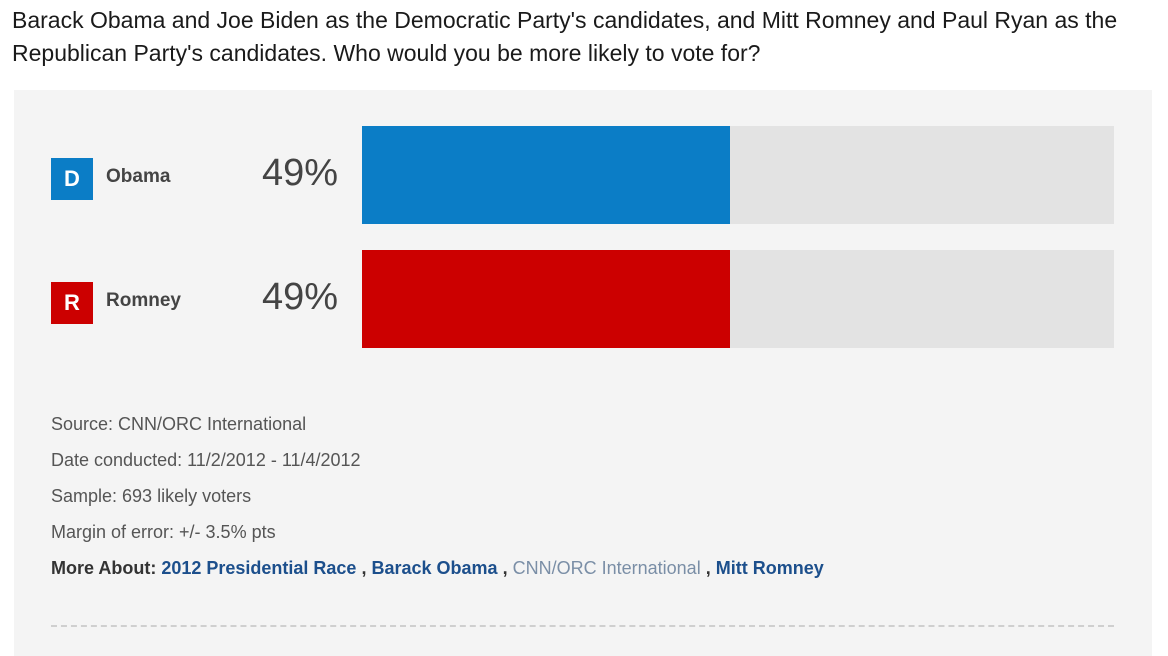 Image resolution: width=1168 pixels, height=656 pixels. What do you see at coordinates (259, 568) in the screenshot?
I see `link-2012-presidential-race: 2012 Presidential Race` at bounding box center [259, 568].